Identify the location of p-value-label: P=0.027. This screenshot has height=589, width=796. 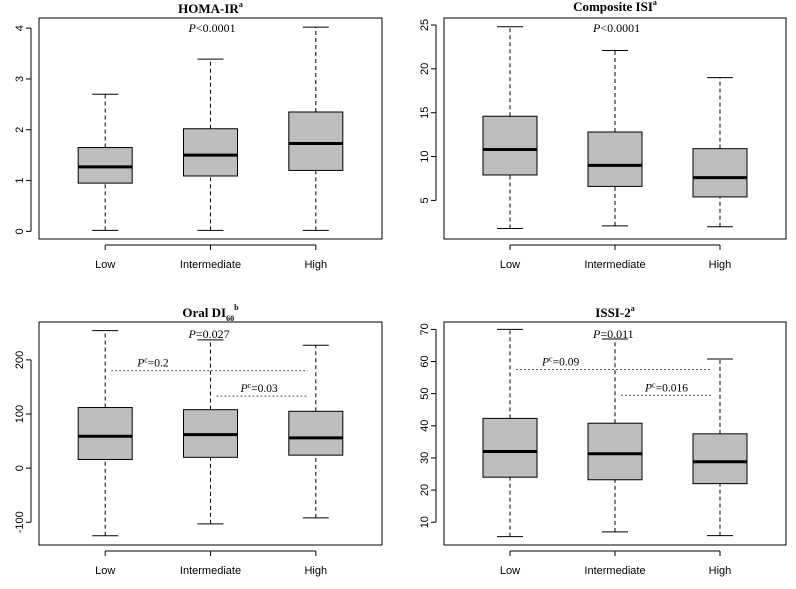
(209, 334).